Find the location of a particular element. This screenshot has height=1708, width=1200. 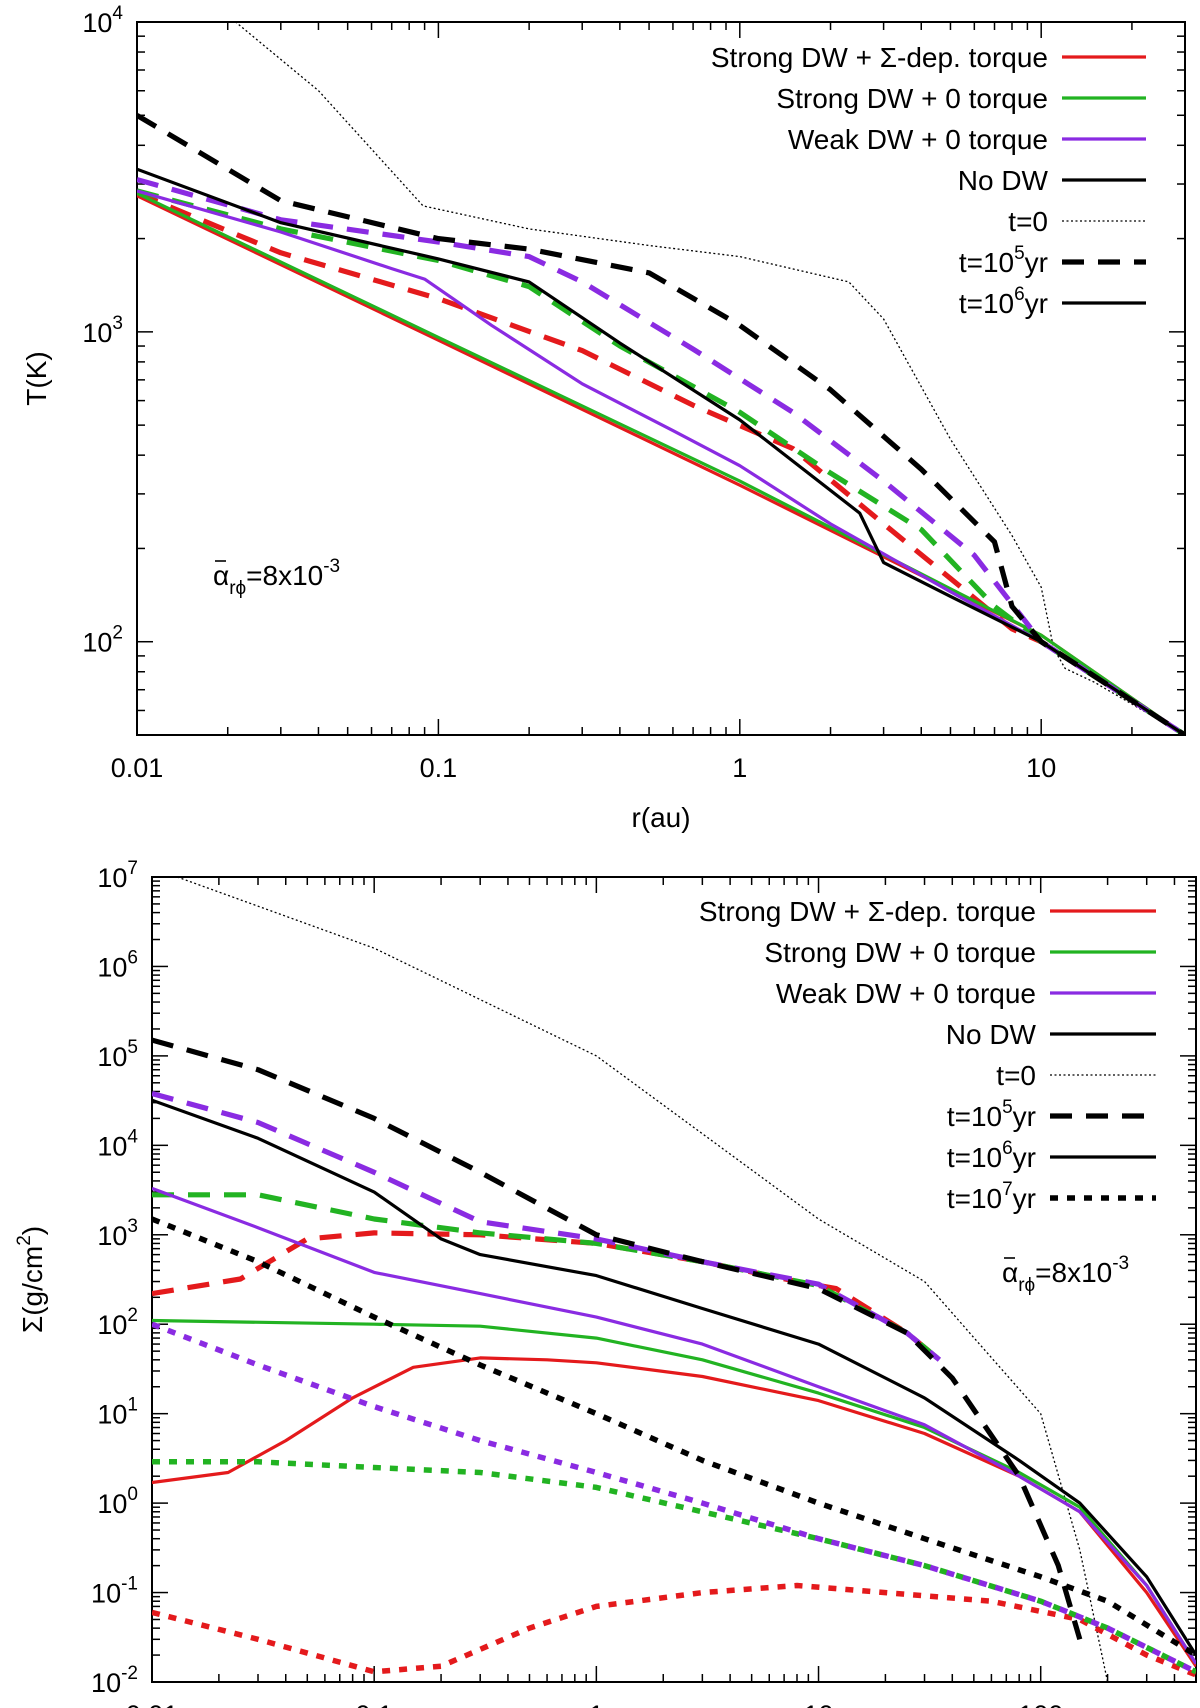

y-tick-label: 10⁰ is located at coordinates (117, 1501).